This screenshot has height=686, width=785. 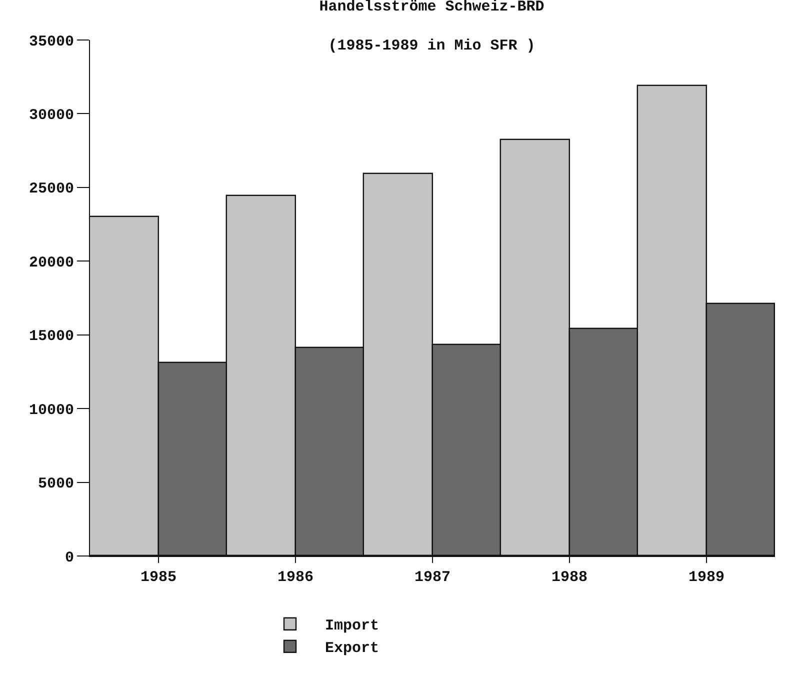 I want to click on chart-subtitle: (1985-1989 in Mio SFR ), so click(x=432, y=45).